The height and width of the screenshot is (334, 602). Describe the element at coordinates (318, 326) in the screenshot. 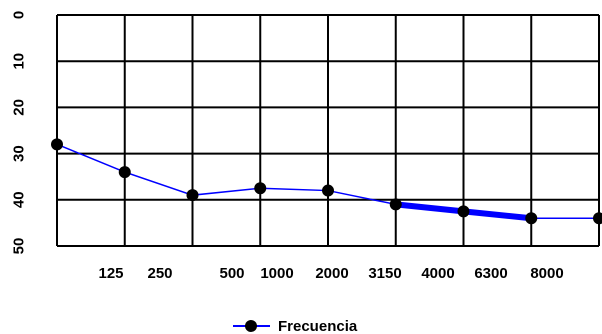

I see `legend-label: Frecuencia` at that location.